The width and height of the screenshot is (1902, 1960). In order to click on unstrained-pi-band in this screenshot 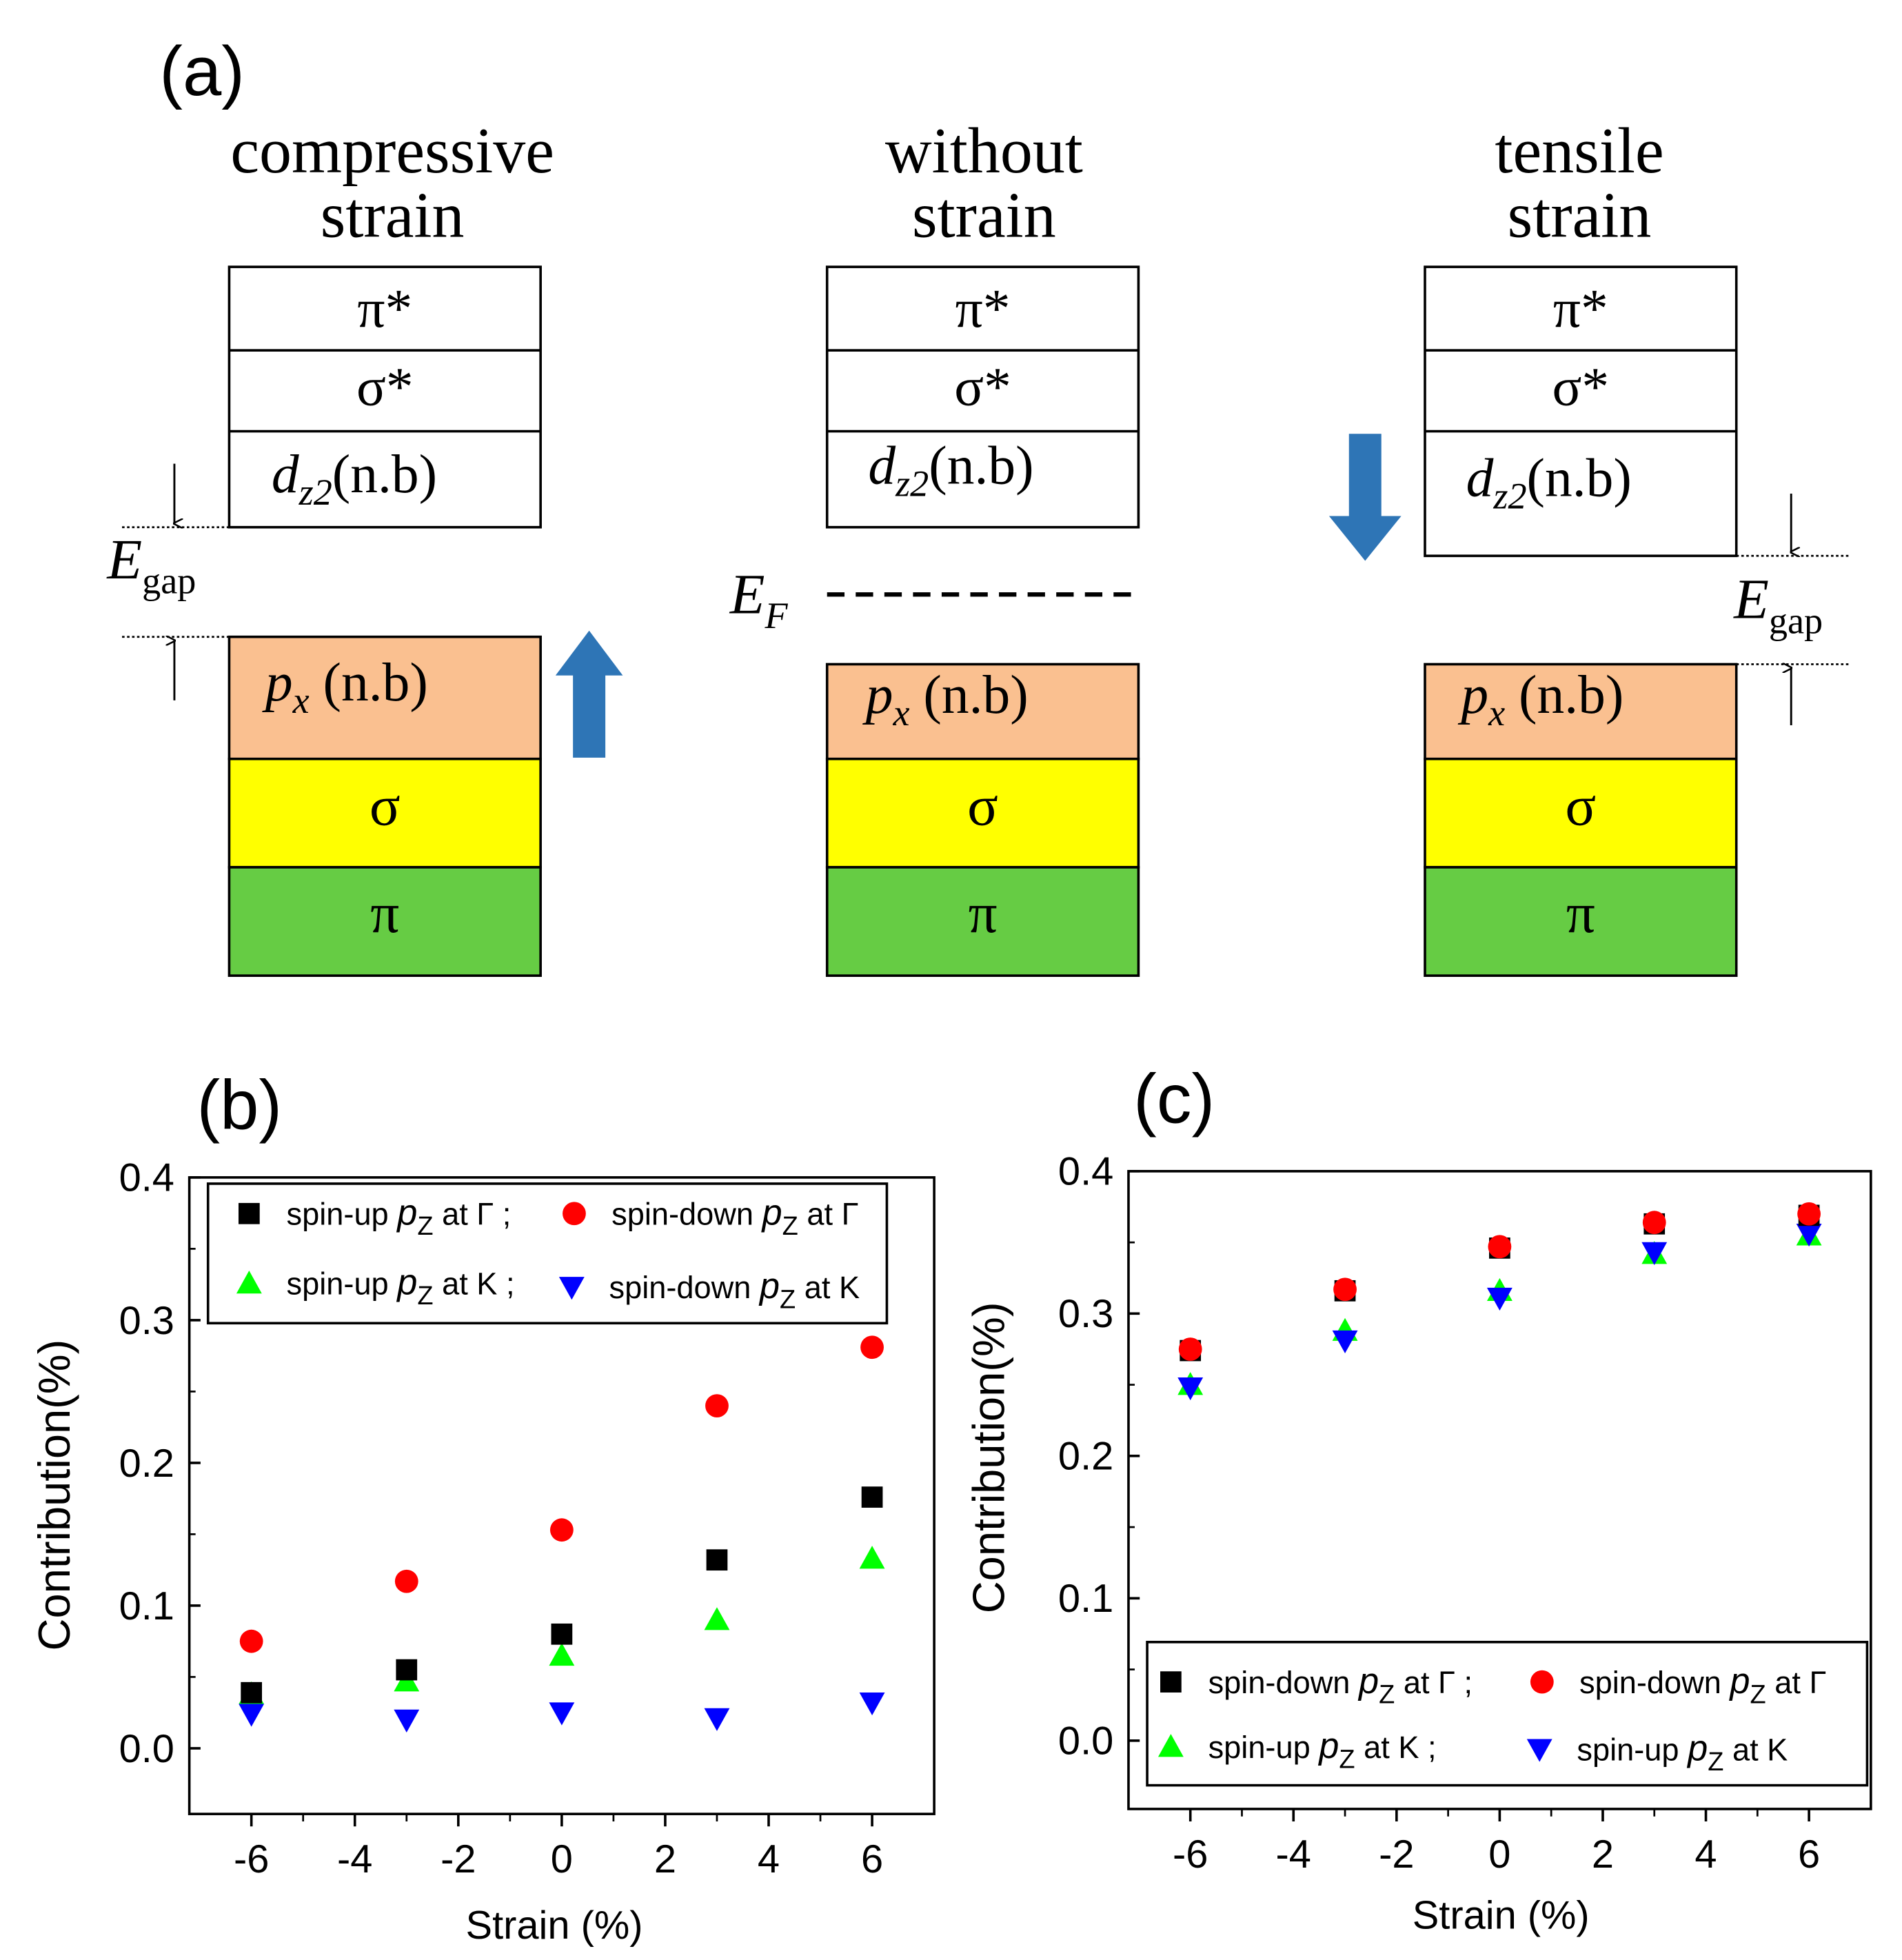, I will do `click(983, 922)`.